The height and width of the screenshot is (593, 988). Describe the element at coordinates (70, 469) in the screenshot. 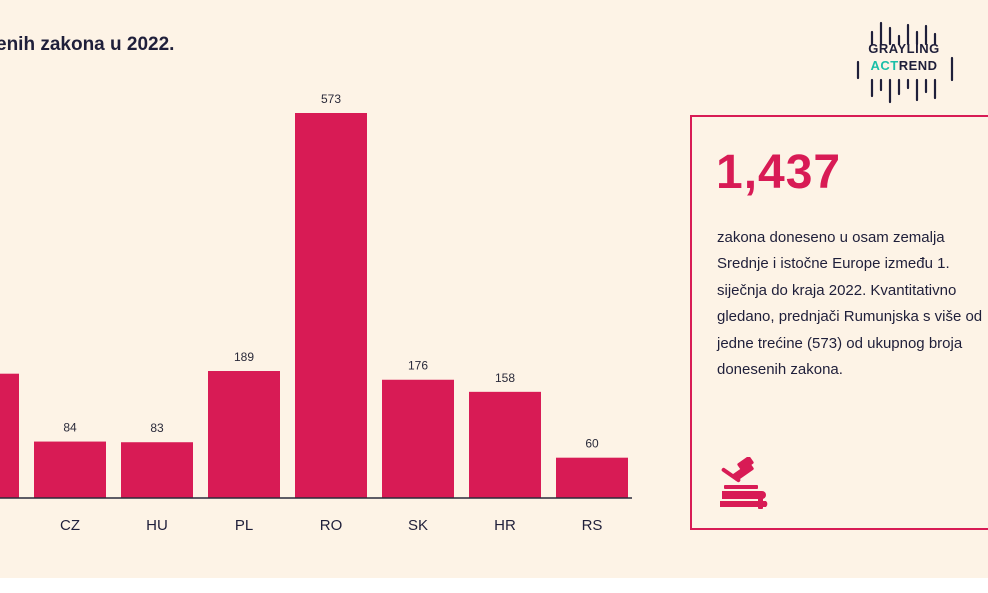

I see `bar-cz` at that location.